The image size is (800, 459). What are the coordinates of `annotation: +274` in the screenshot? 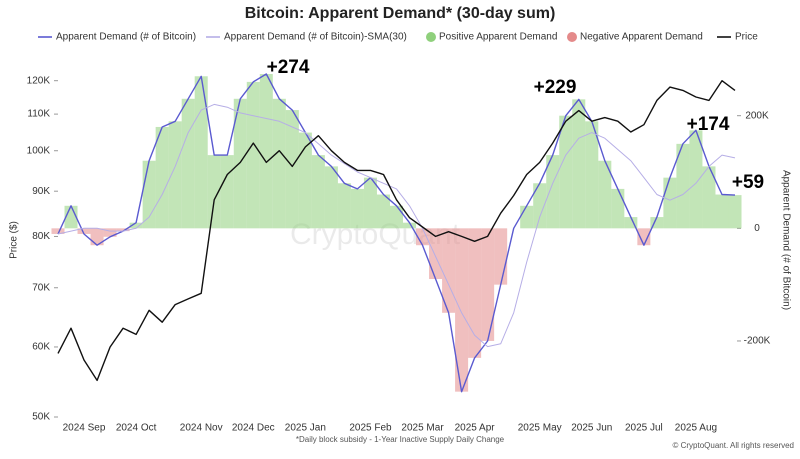 It's located at (288, 67).